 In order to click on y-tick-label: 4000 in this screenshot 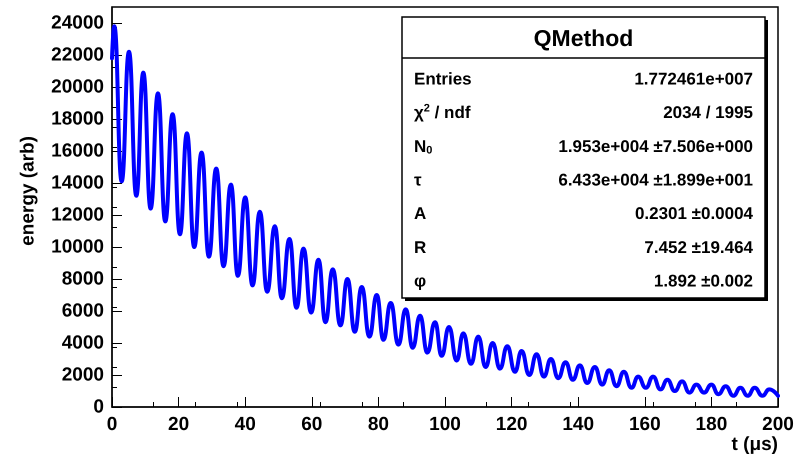, I will do `click(83, 343)`.